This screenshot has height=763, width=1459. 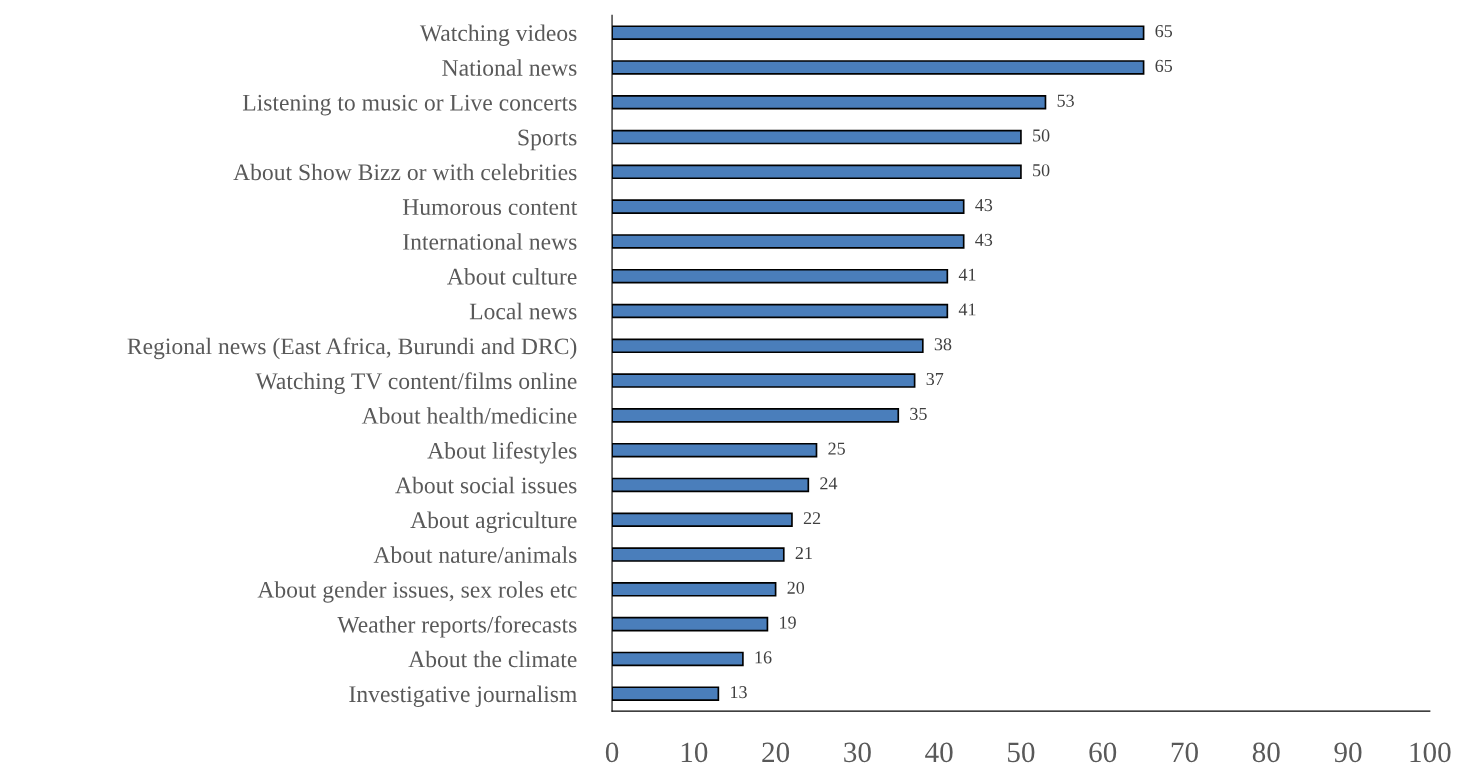 What do you see at coordinates (694, 752) in the screenshot?
I see `x-tick-label: 10` at bounding box center [694, 752].